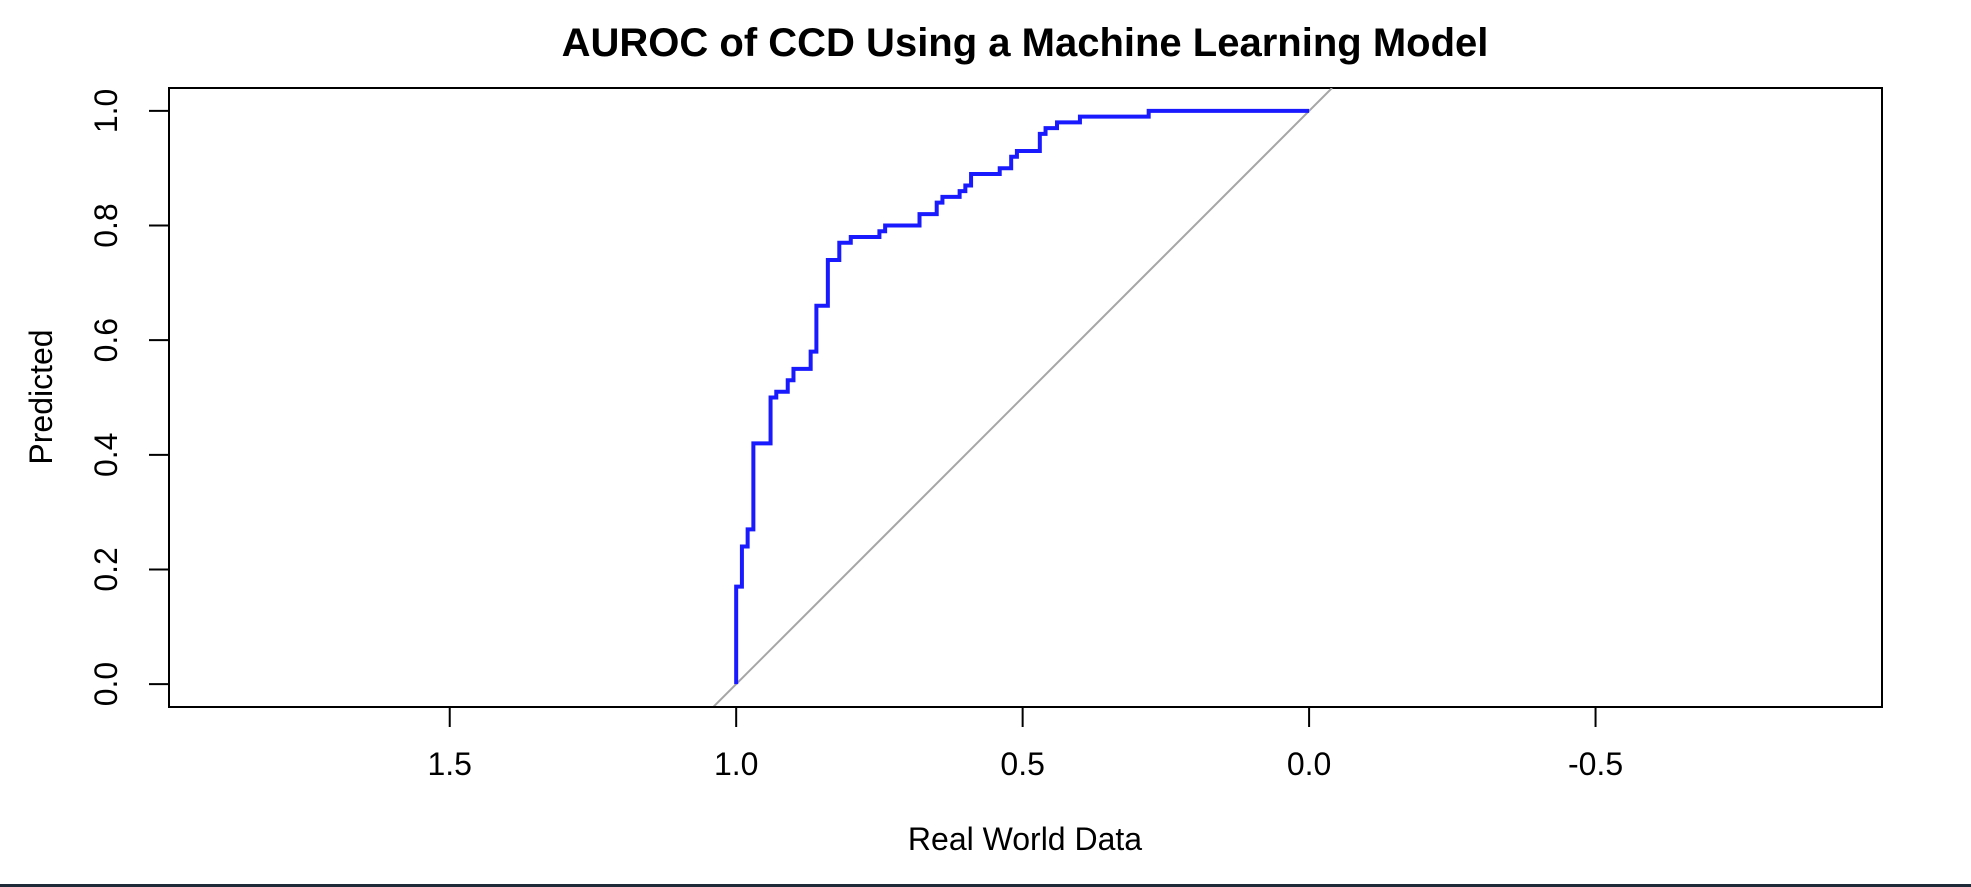 The image size is (1971, 887). Describe the element at coordinates (106, 225) in the screenshot. I see `y-tick-label: 0.8` at that location.